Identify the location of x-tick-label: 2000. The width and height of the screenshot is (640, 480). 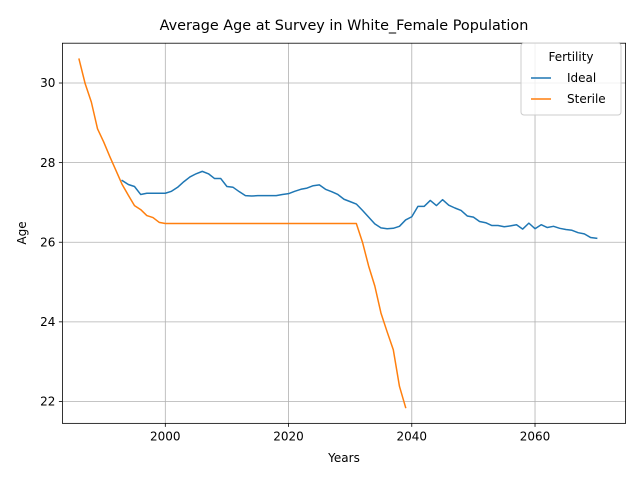
(165, 436).